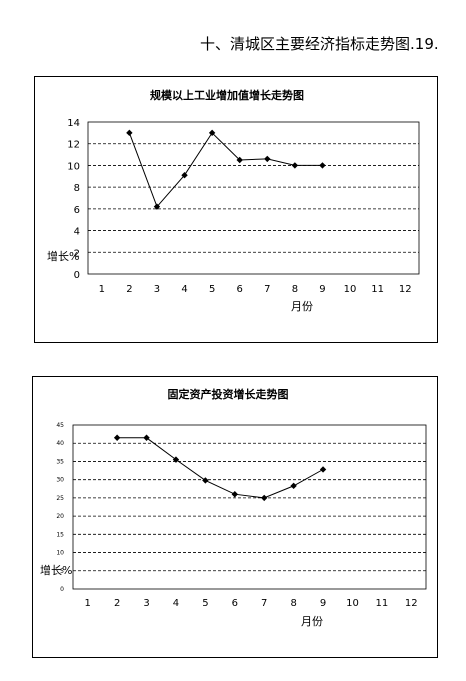  Describe the element at coordinates (73, 166) in the screenshot. I see `chart1-y-tick-label: 10` at that location.